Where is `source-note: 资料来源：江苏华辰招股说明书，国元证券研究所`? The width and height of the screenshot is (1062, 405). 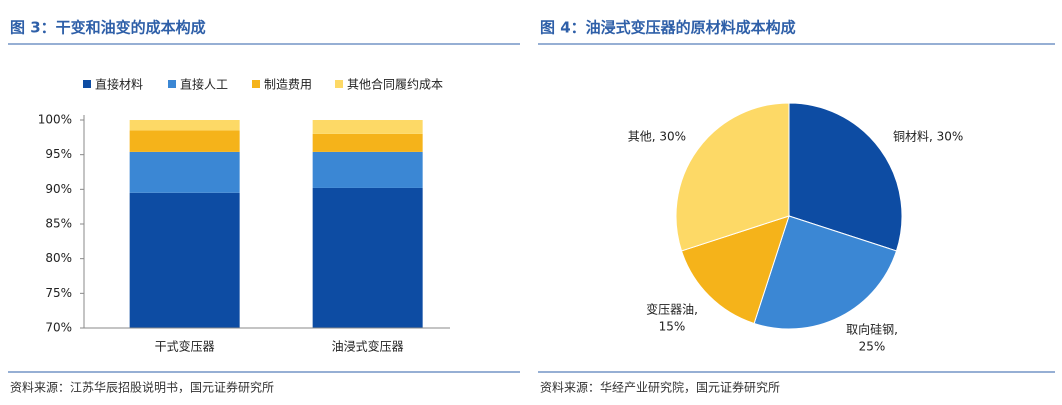
source-note: 资料来源：江苏华辰招股说明书，国元证券研究所 is located at coordinates (142, 387).